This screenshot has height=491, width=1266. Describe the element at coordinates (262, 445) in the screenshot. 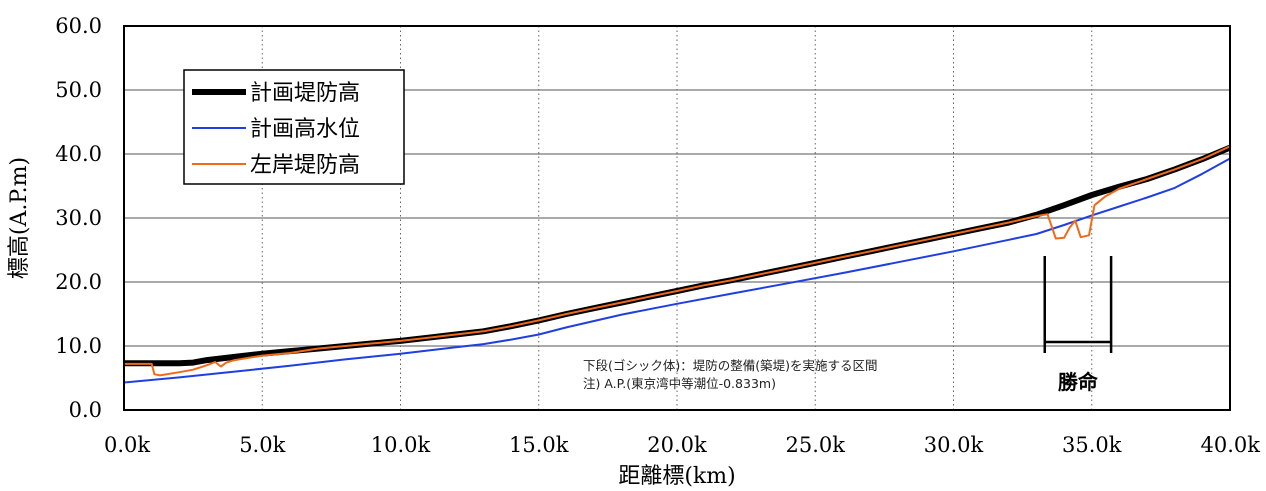

I see `x-tick-label-1: 5.0k` at that location.